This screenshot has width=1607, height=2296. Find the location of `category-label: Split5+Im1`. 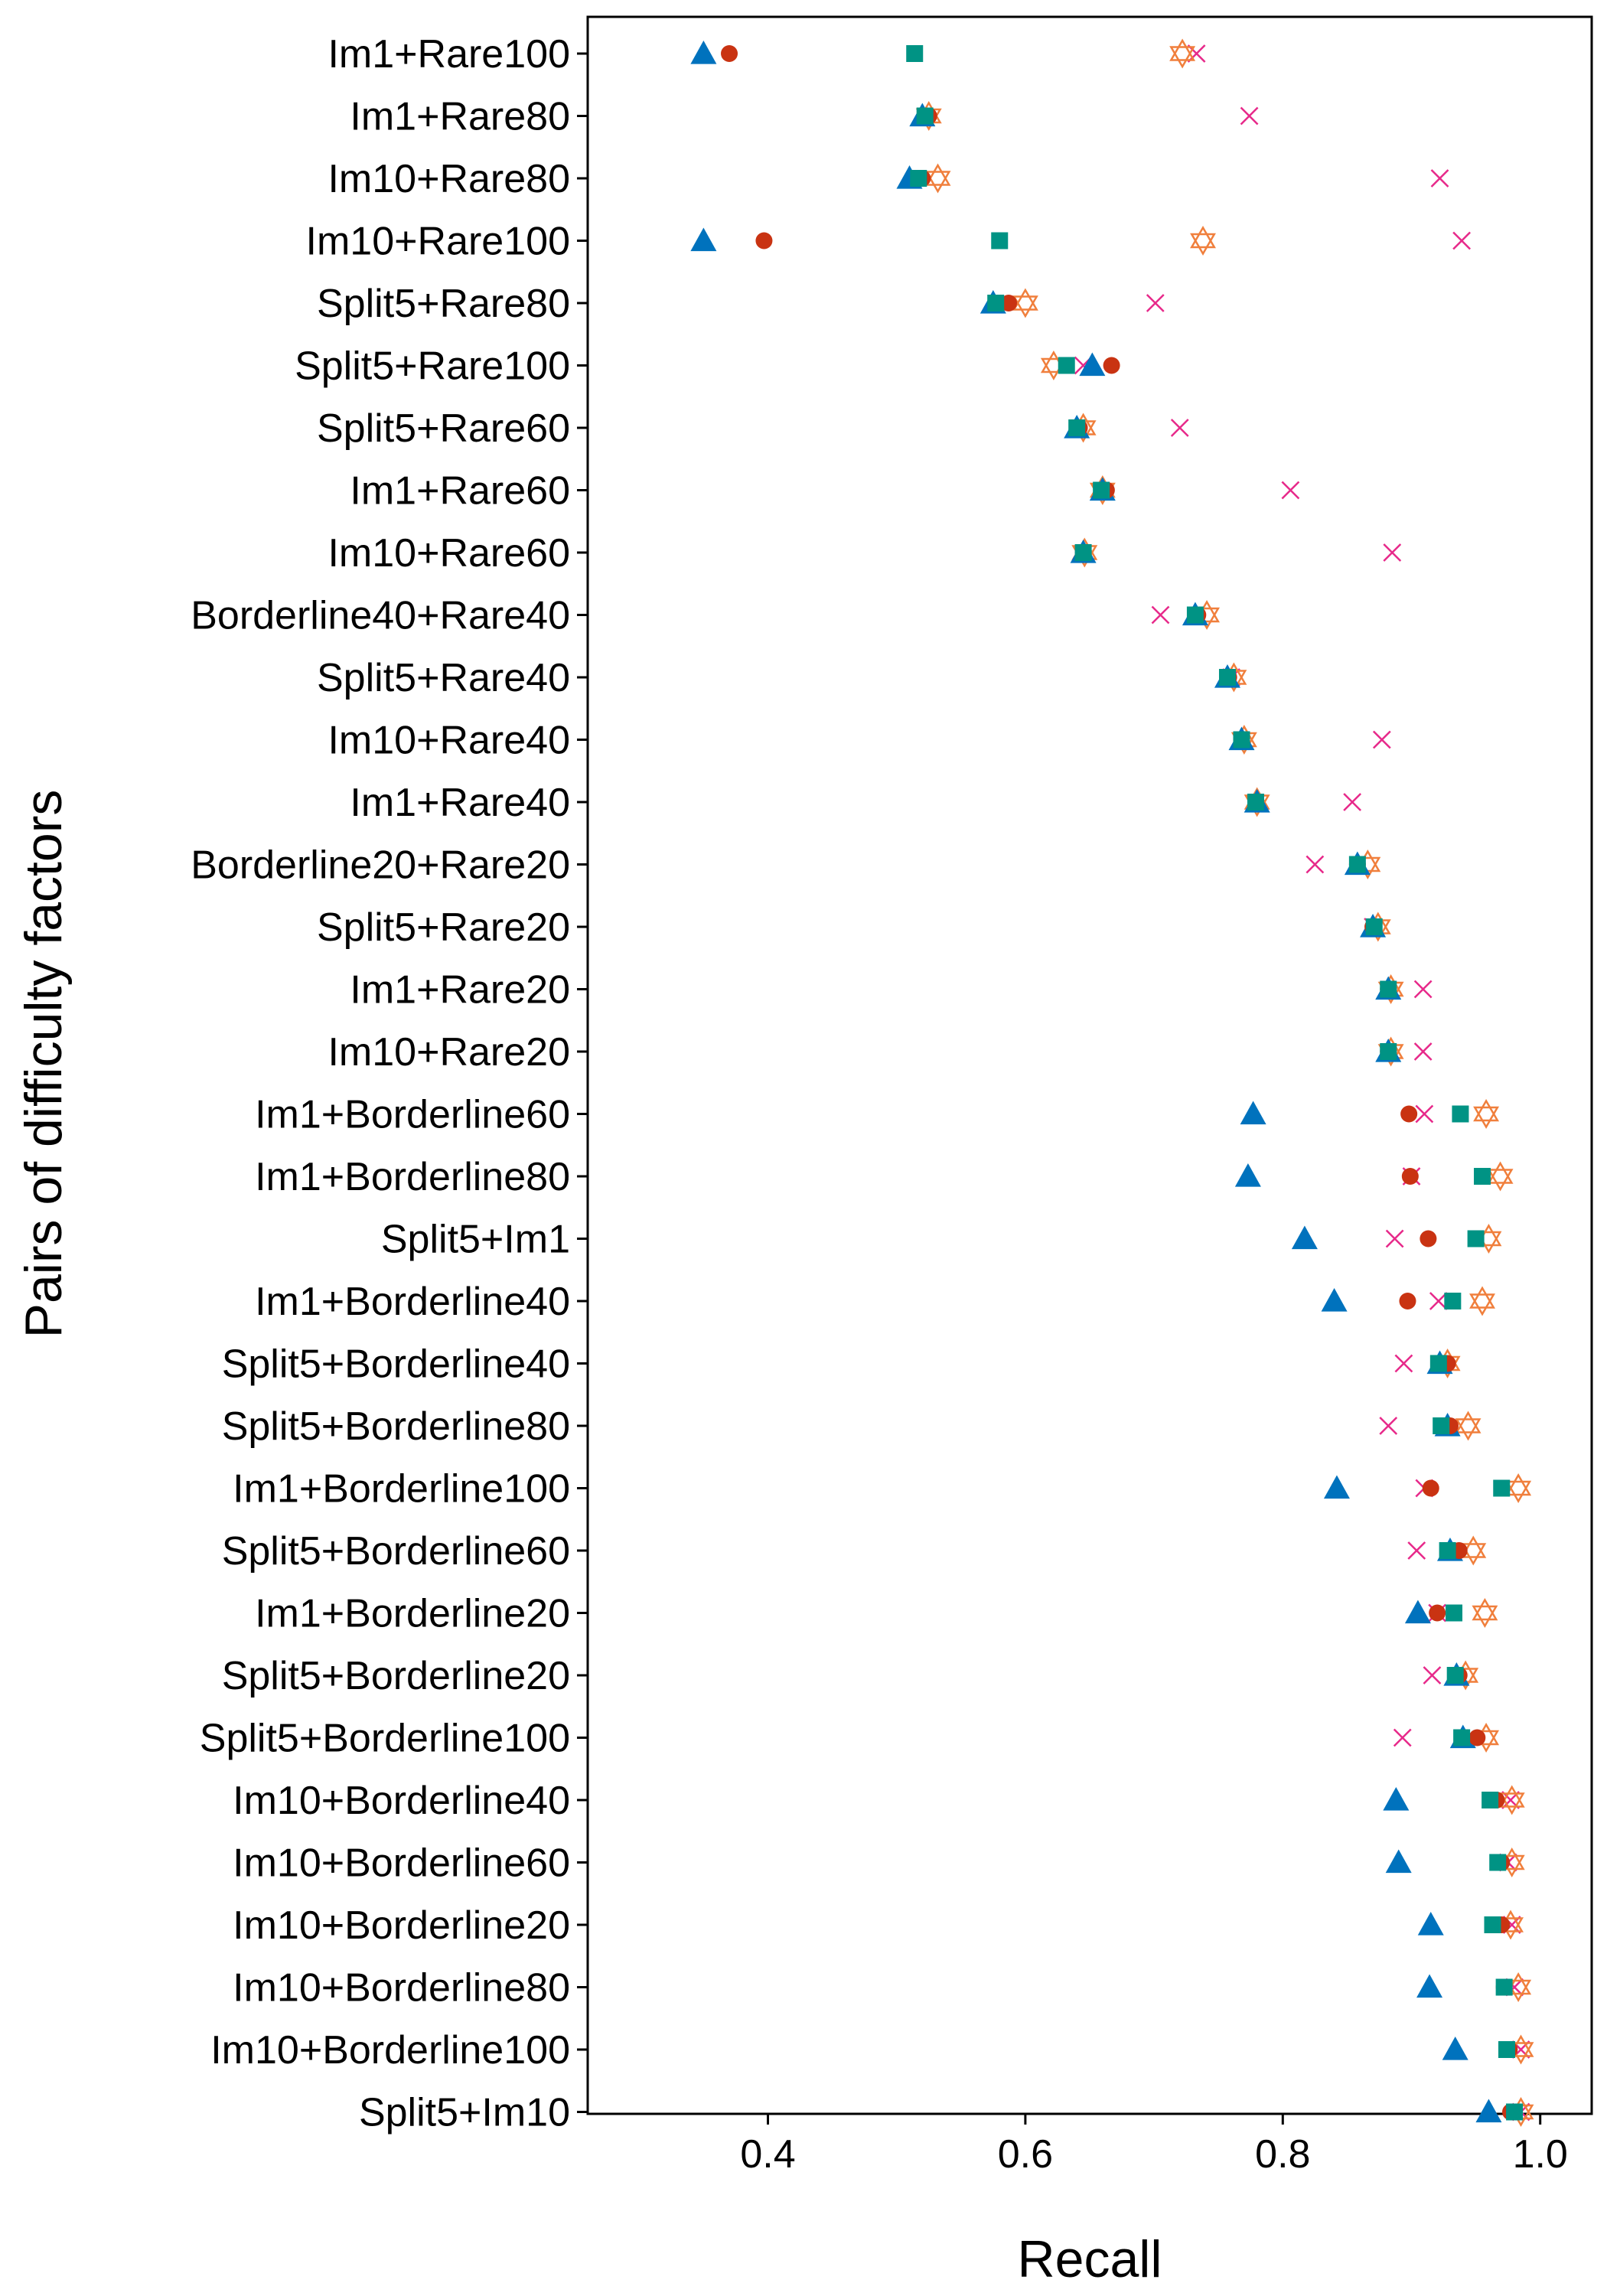

category-label: Split5+Im1 is located at coordinates (476, 1240).